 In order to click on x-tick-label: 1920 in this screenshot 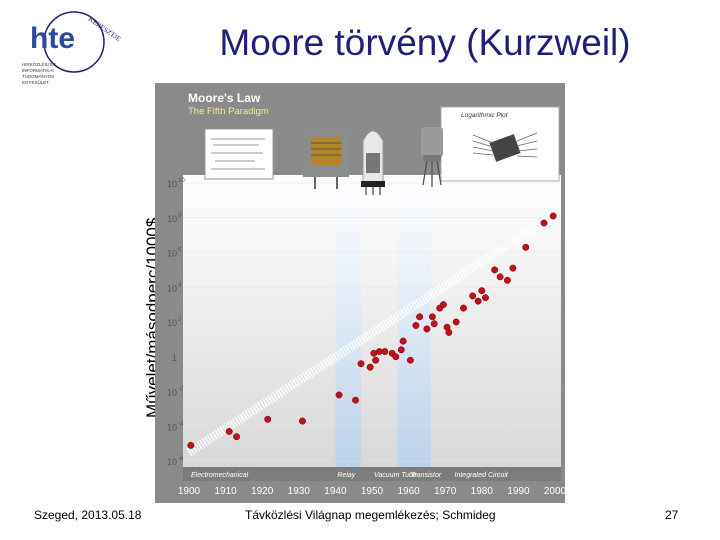, I will do `click(262, 491)`.